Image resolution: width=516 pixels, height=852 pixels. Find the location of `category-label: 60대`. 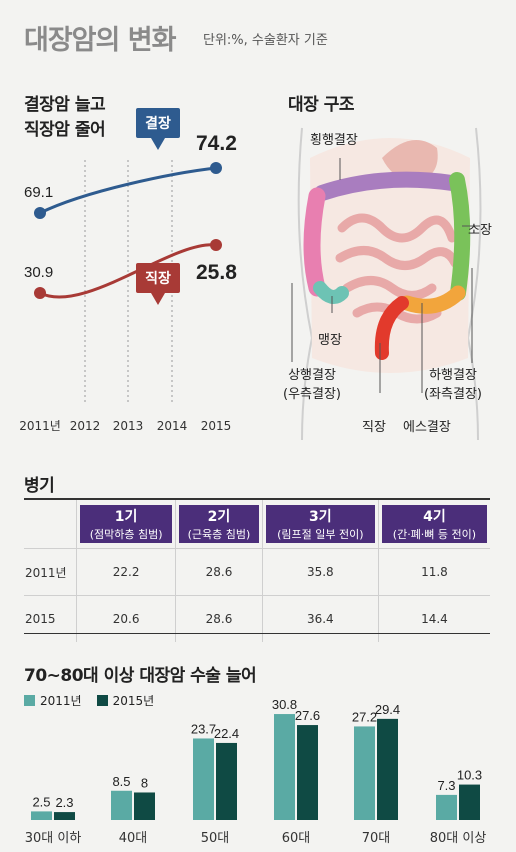

category-label: 60대 is located at coordinates (296, 838).